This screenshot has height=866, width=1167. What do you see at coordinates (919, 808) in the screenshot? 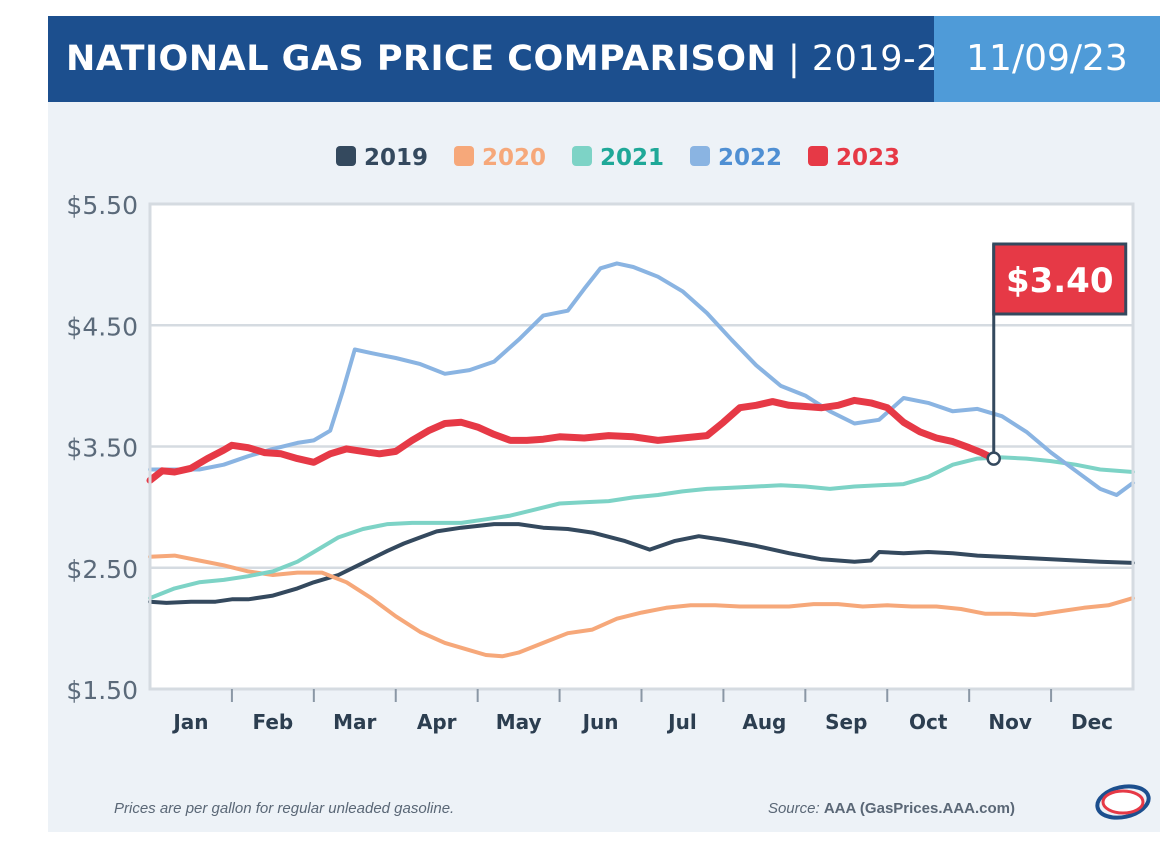
I see `source-value: AAA (GasPrices.AAA.com)` at bounding box center [919, 808].